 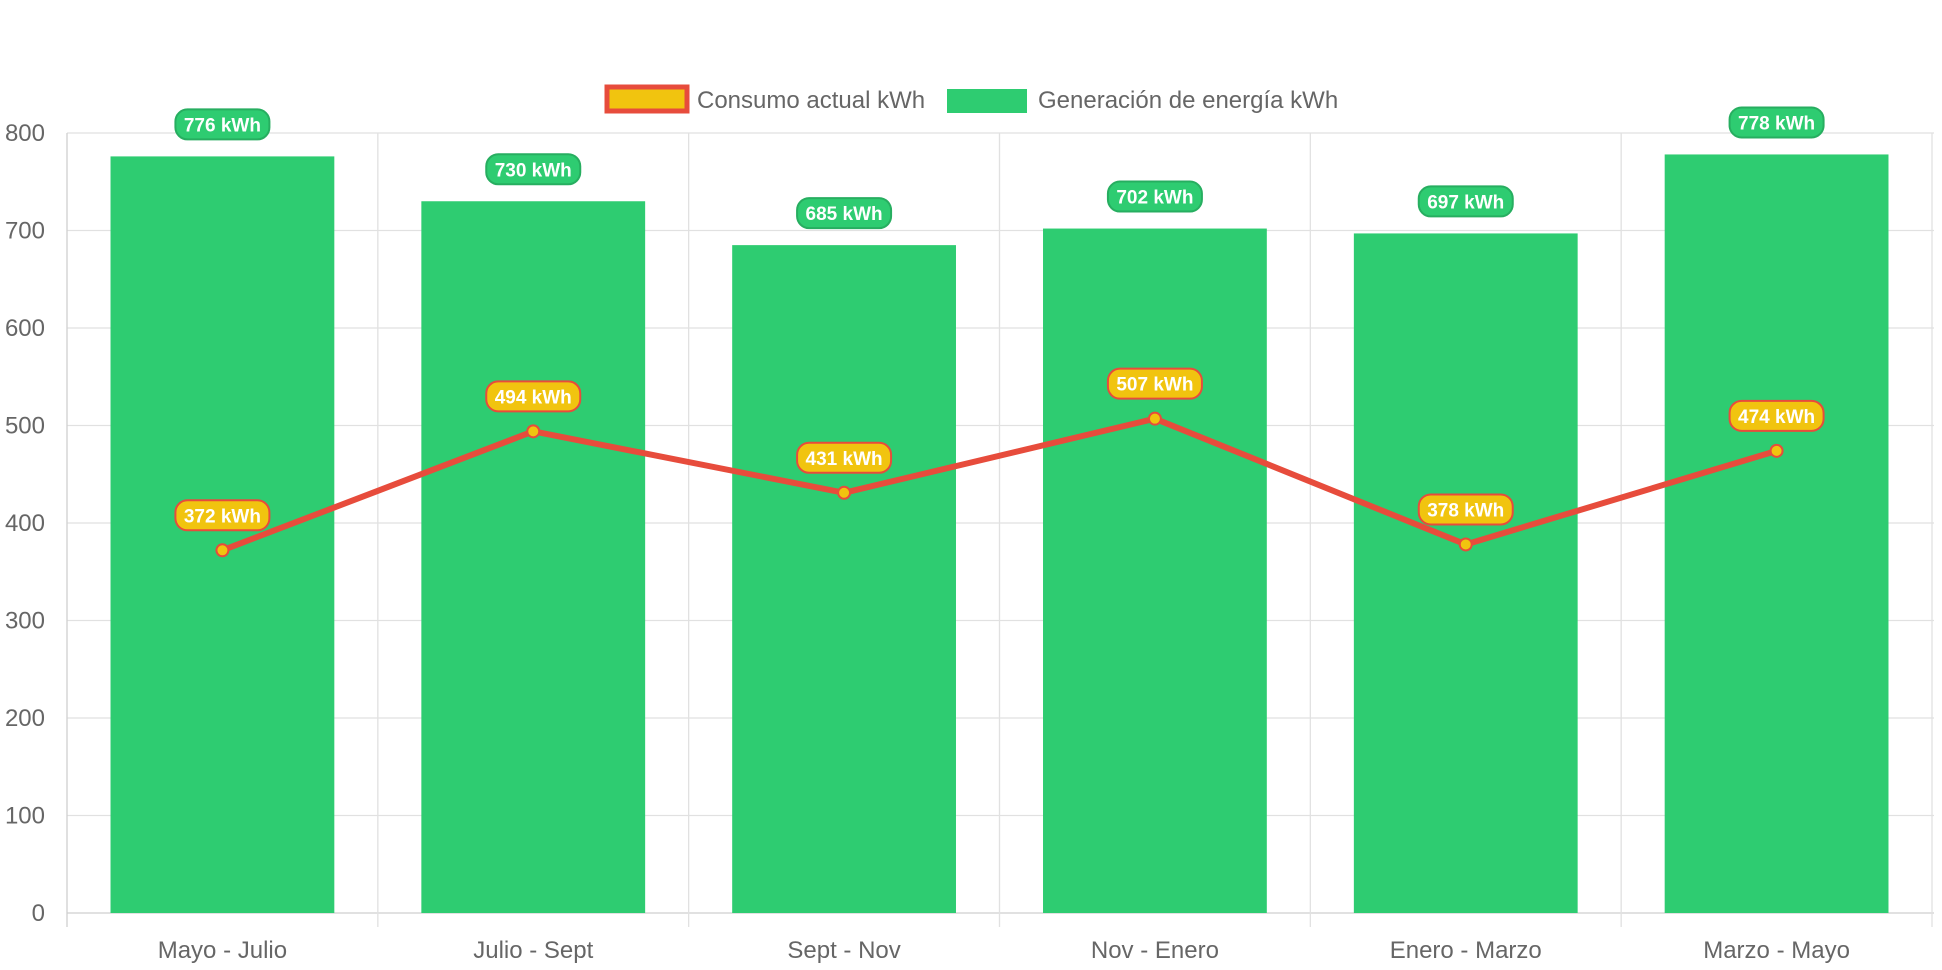 I want to click on data-label-generation: 702 kWh, so click(x=1154, y=196).